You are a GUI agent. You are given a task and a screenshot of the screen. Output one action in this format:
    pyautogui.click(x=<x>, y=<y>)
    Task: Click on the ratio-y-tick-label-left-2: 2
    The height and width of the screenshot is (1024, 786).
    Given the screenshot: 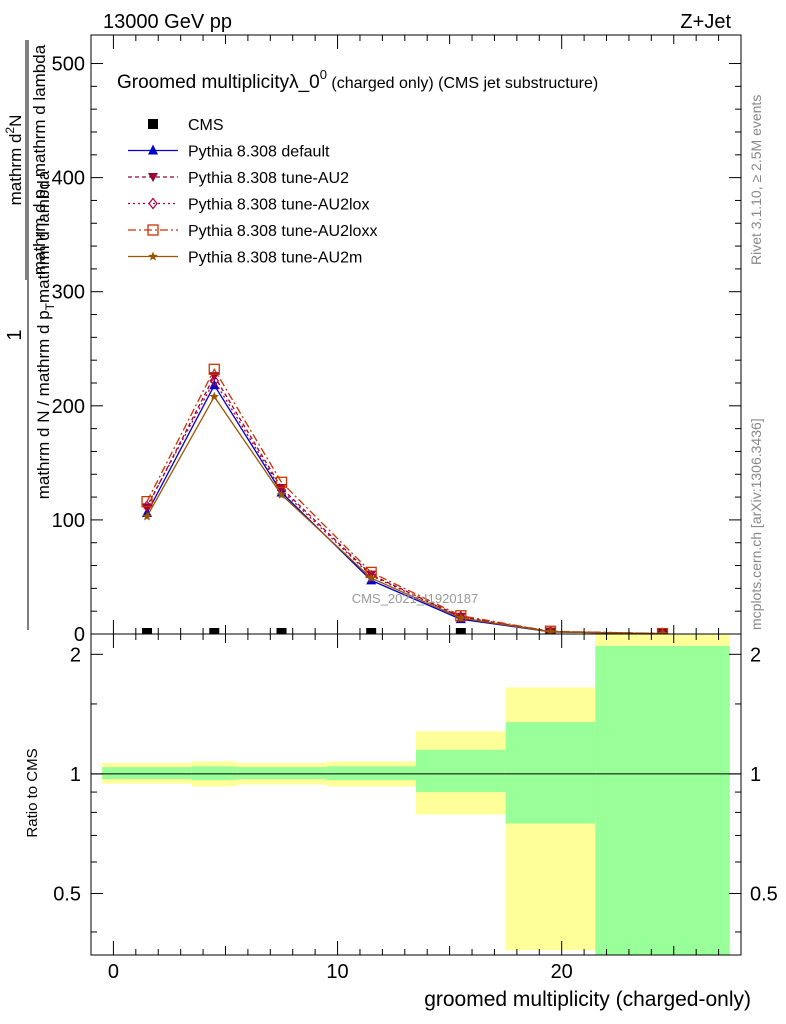 What is the action you would take?
    pyautogui.click(x=75, y=655)
    